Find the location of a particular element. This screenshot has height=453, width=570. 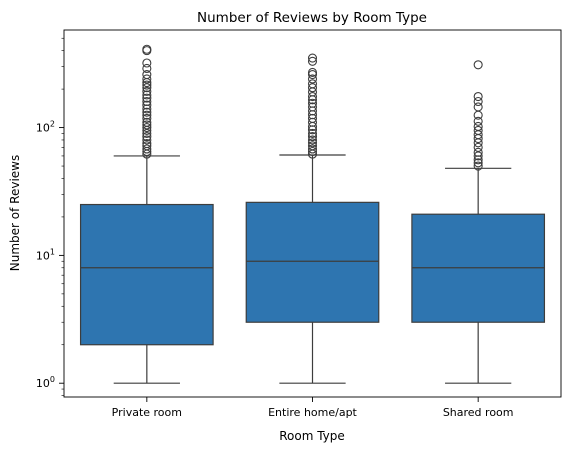

x-tick-label: Entire home/apt is located at coordinates (312, 412).